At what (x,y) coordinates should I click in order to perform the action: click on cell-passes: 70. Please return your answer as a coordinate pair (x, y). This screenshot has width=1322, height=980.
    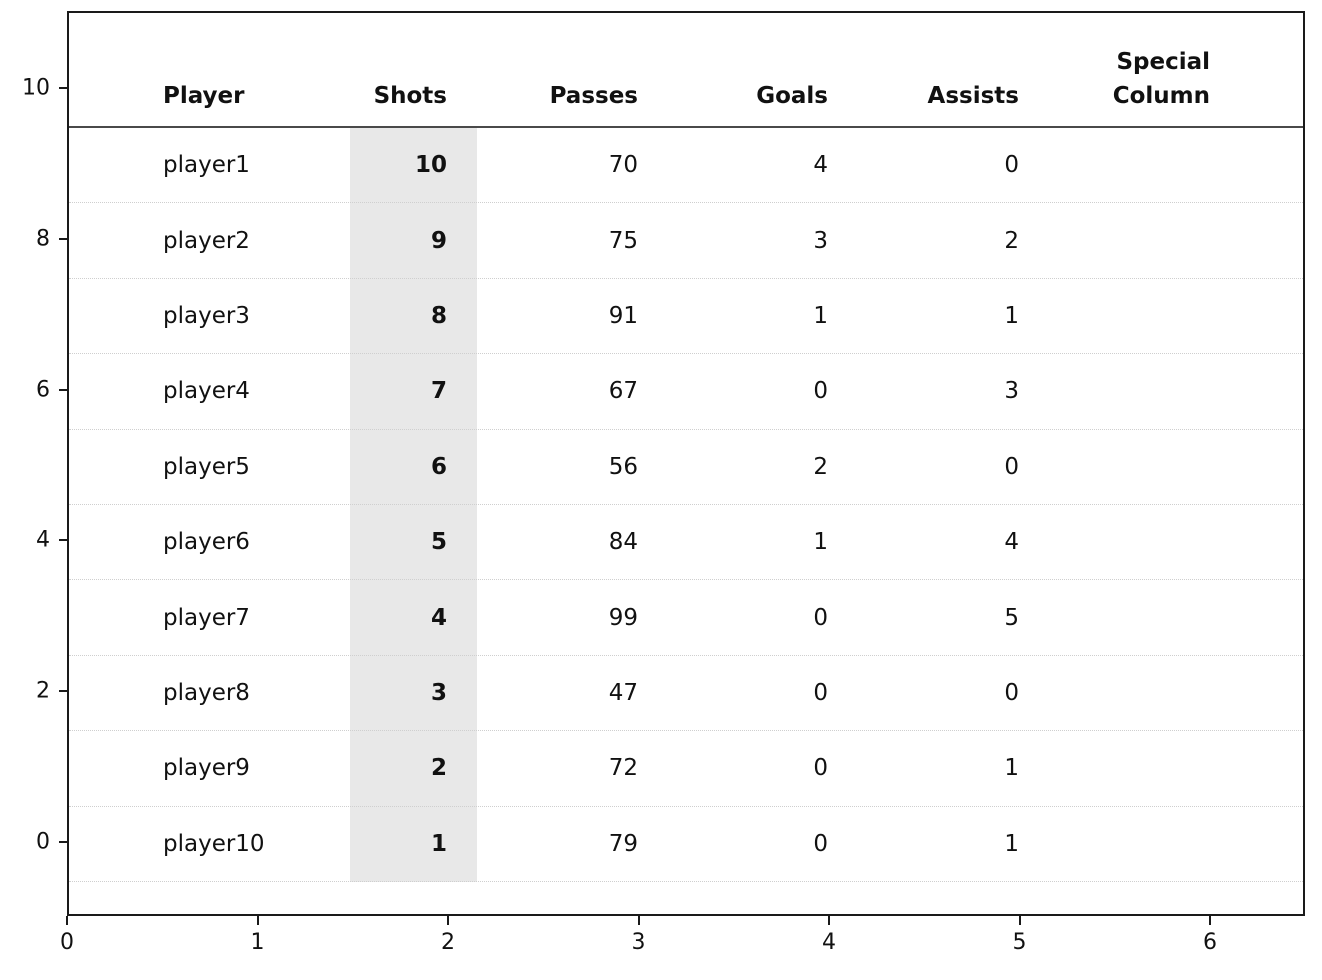
    Looking at the image, I should click on (623, 165).